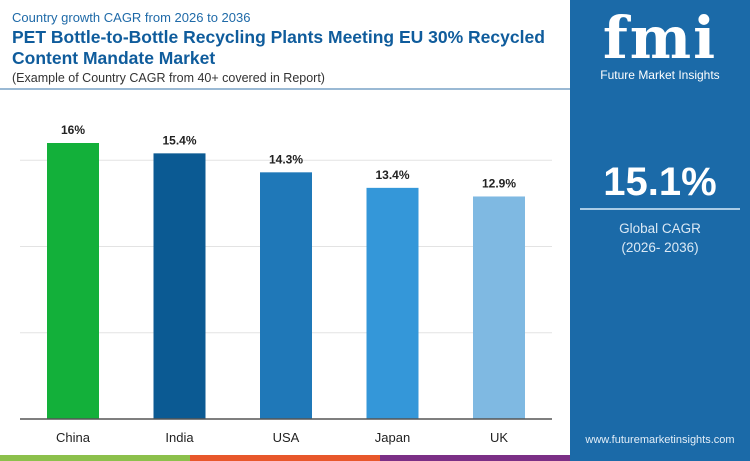  Describe the element at coordinates (392, 175) in the screenshot. I see `data-label: 13.4%` at that location.